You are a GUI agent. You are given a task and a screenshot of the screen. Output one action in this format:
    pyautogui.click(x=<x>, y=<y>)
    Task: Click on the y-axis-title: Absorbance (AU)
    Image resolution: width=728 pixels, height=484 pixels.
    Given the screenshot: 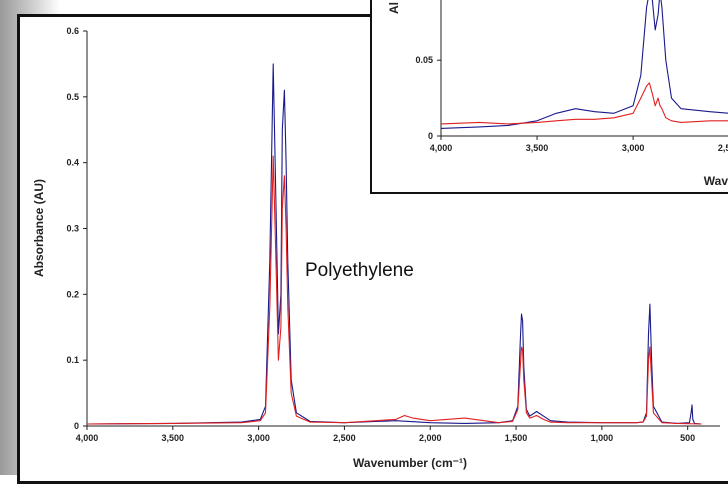 What is the action you would take?
    pyautogui.click(x=39, y=228)
    